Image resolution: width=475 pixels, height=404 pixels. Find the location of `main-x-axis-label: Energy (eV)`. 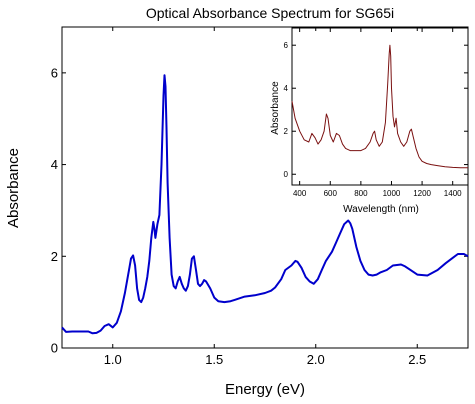

main-x-axis-label: Energy (eV) is located at coordinates (265, 389).